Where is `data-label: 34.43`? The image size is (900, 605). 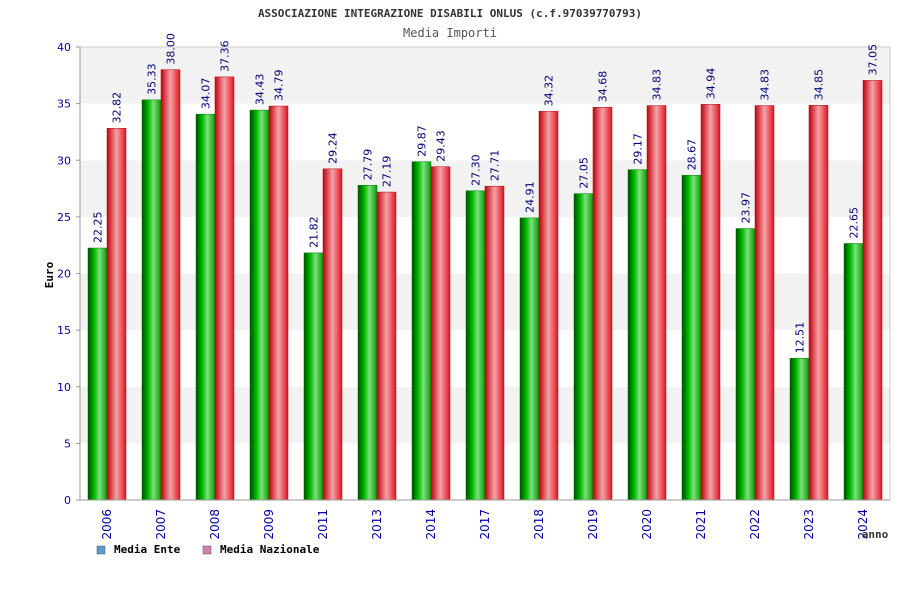 data-label: 34.43 is located at coordinates (260, 90).